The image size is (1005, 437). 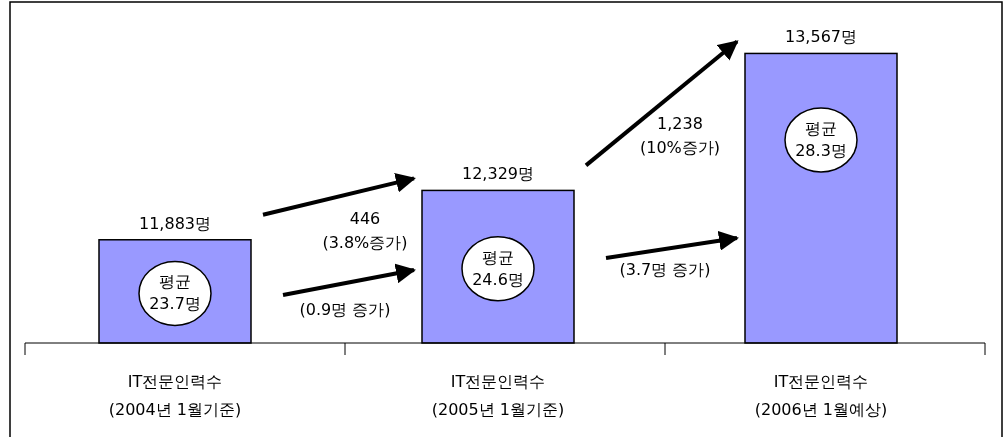 What do you see at coordinates (175, 292) in the screenshot?
I see `annotation: 평균 23.7명` at bounding box center [175, 292].